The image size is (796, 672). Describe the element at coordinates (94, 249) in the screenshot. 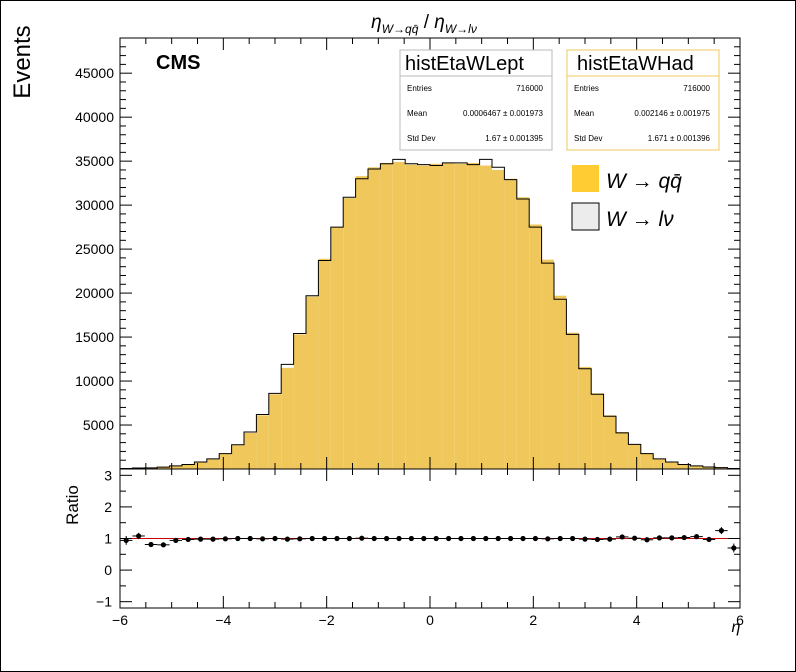

I see `main-ytick-label-4: 25000` at that location.